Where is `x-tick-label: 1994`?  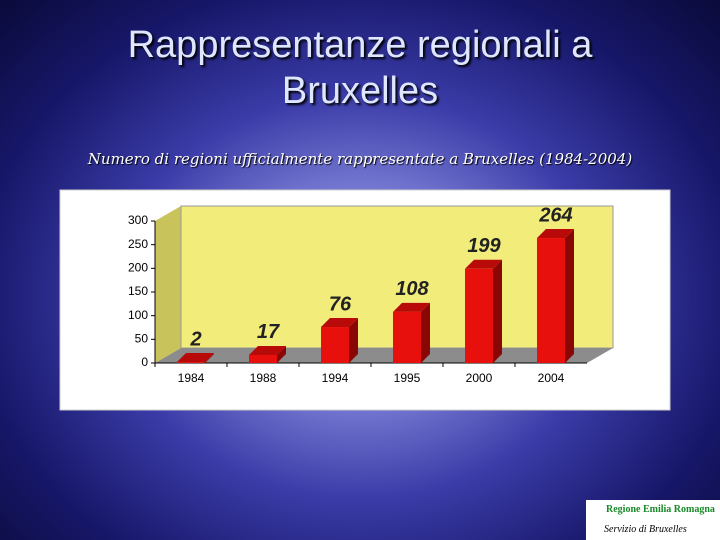 x-tick-label: 1994 is located at coordinates (335, 378).